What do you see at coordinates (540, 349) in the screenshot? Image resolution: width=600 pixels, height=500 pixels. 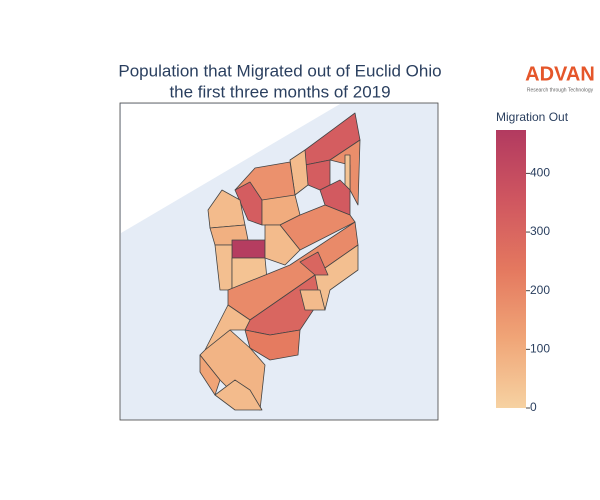 I see `colorbar-tick-label: 100` at bounding box center [540, 349].